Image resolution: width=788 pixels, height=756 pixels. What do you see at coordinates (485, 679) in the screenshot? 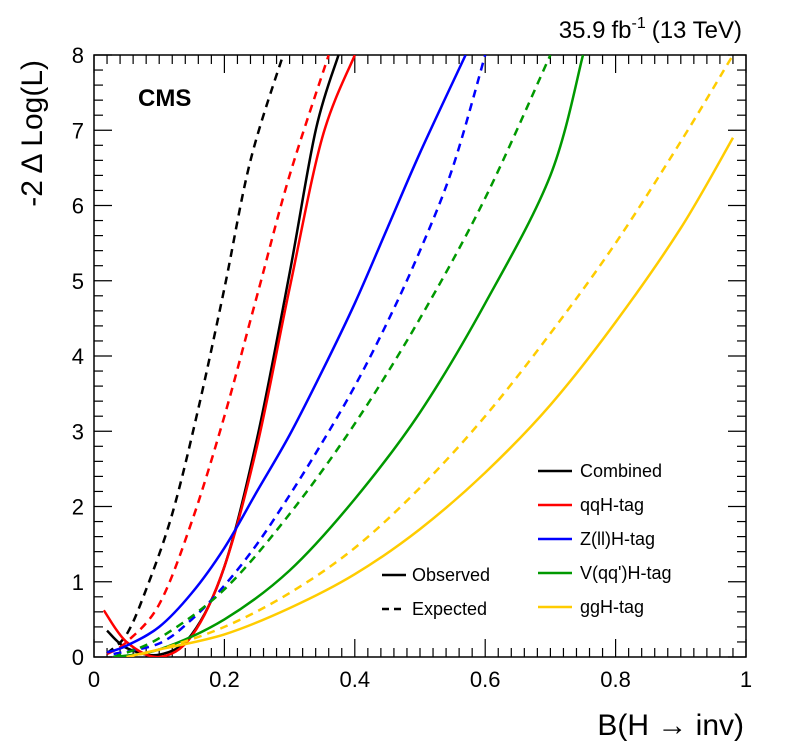
I see `x-tick-label: 0.6` at bounding box center [485, 679].